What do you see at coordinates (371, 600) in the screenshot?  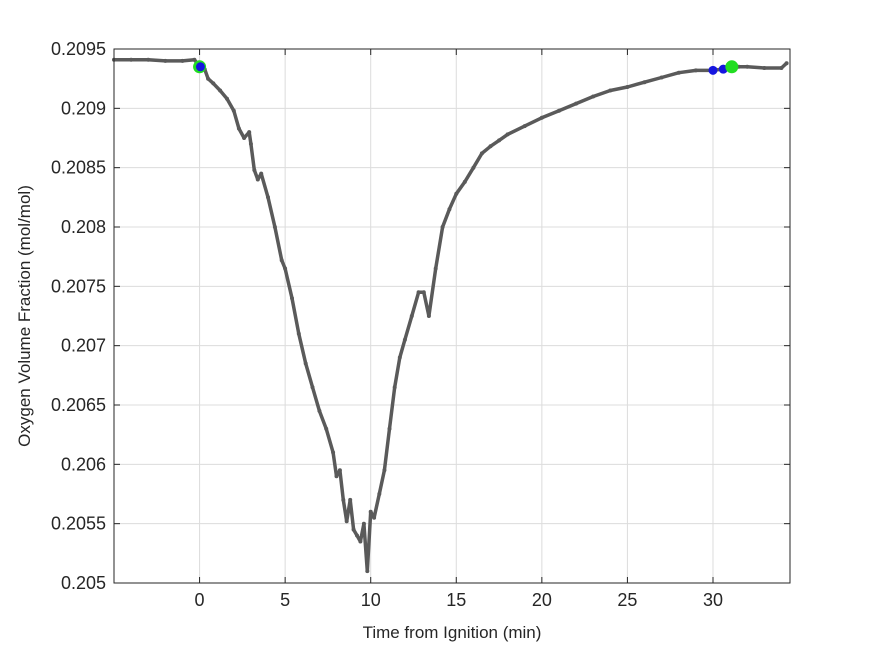 I see `x-tick-label: 10` at bounding box center [371, 600].